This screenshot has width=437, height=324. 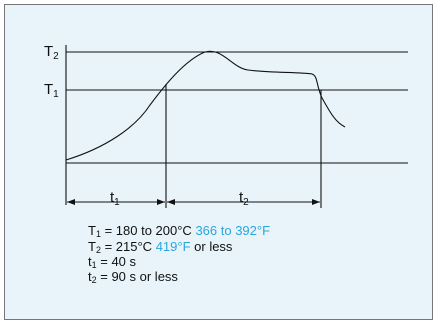 I want to click on t1-level-label: T1, so click(x=51, y=90).